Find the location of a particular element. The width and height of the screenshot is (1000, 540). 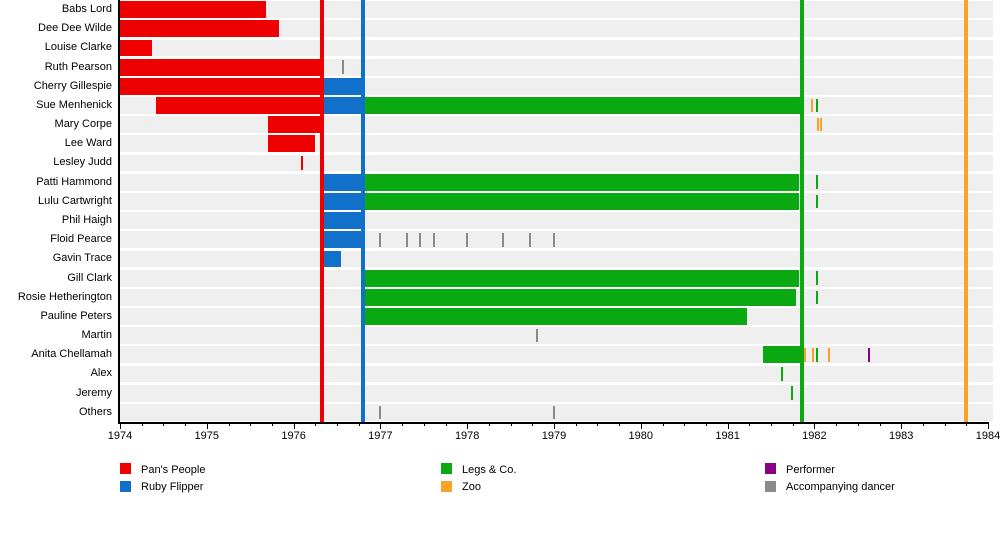

bar-ruth-pearson-pan-s-people is located at coordinates (221, 67).